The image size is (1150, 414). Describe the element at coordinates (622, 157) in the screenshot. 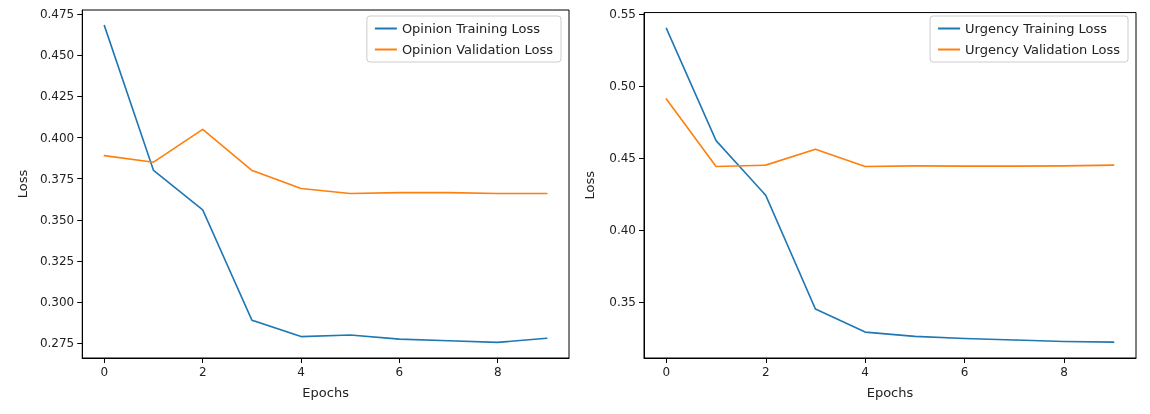

I see `y-tick-label: 0.45` at that location.